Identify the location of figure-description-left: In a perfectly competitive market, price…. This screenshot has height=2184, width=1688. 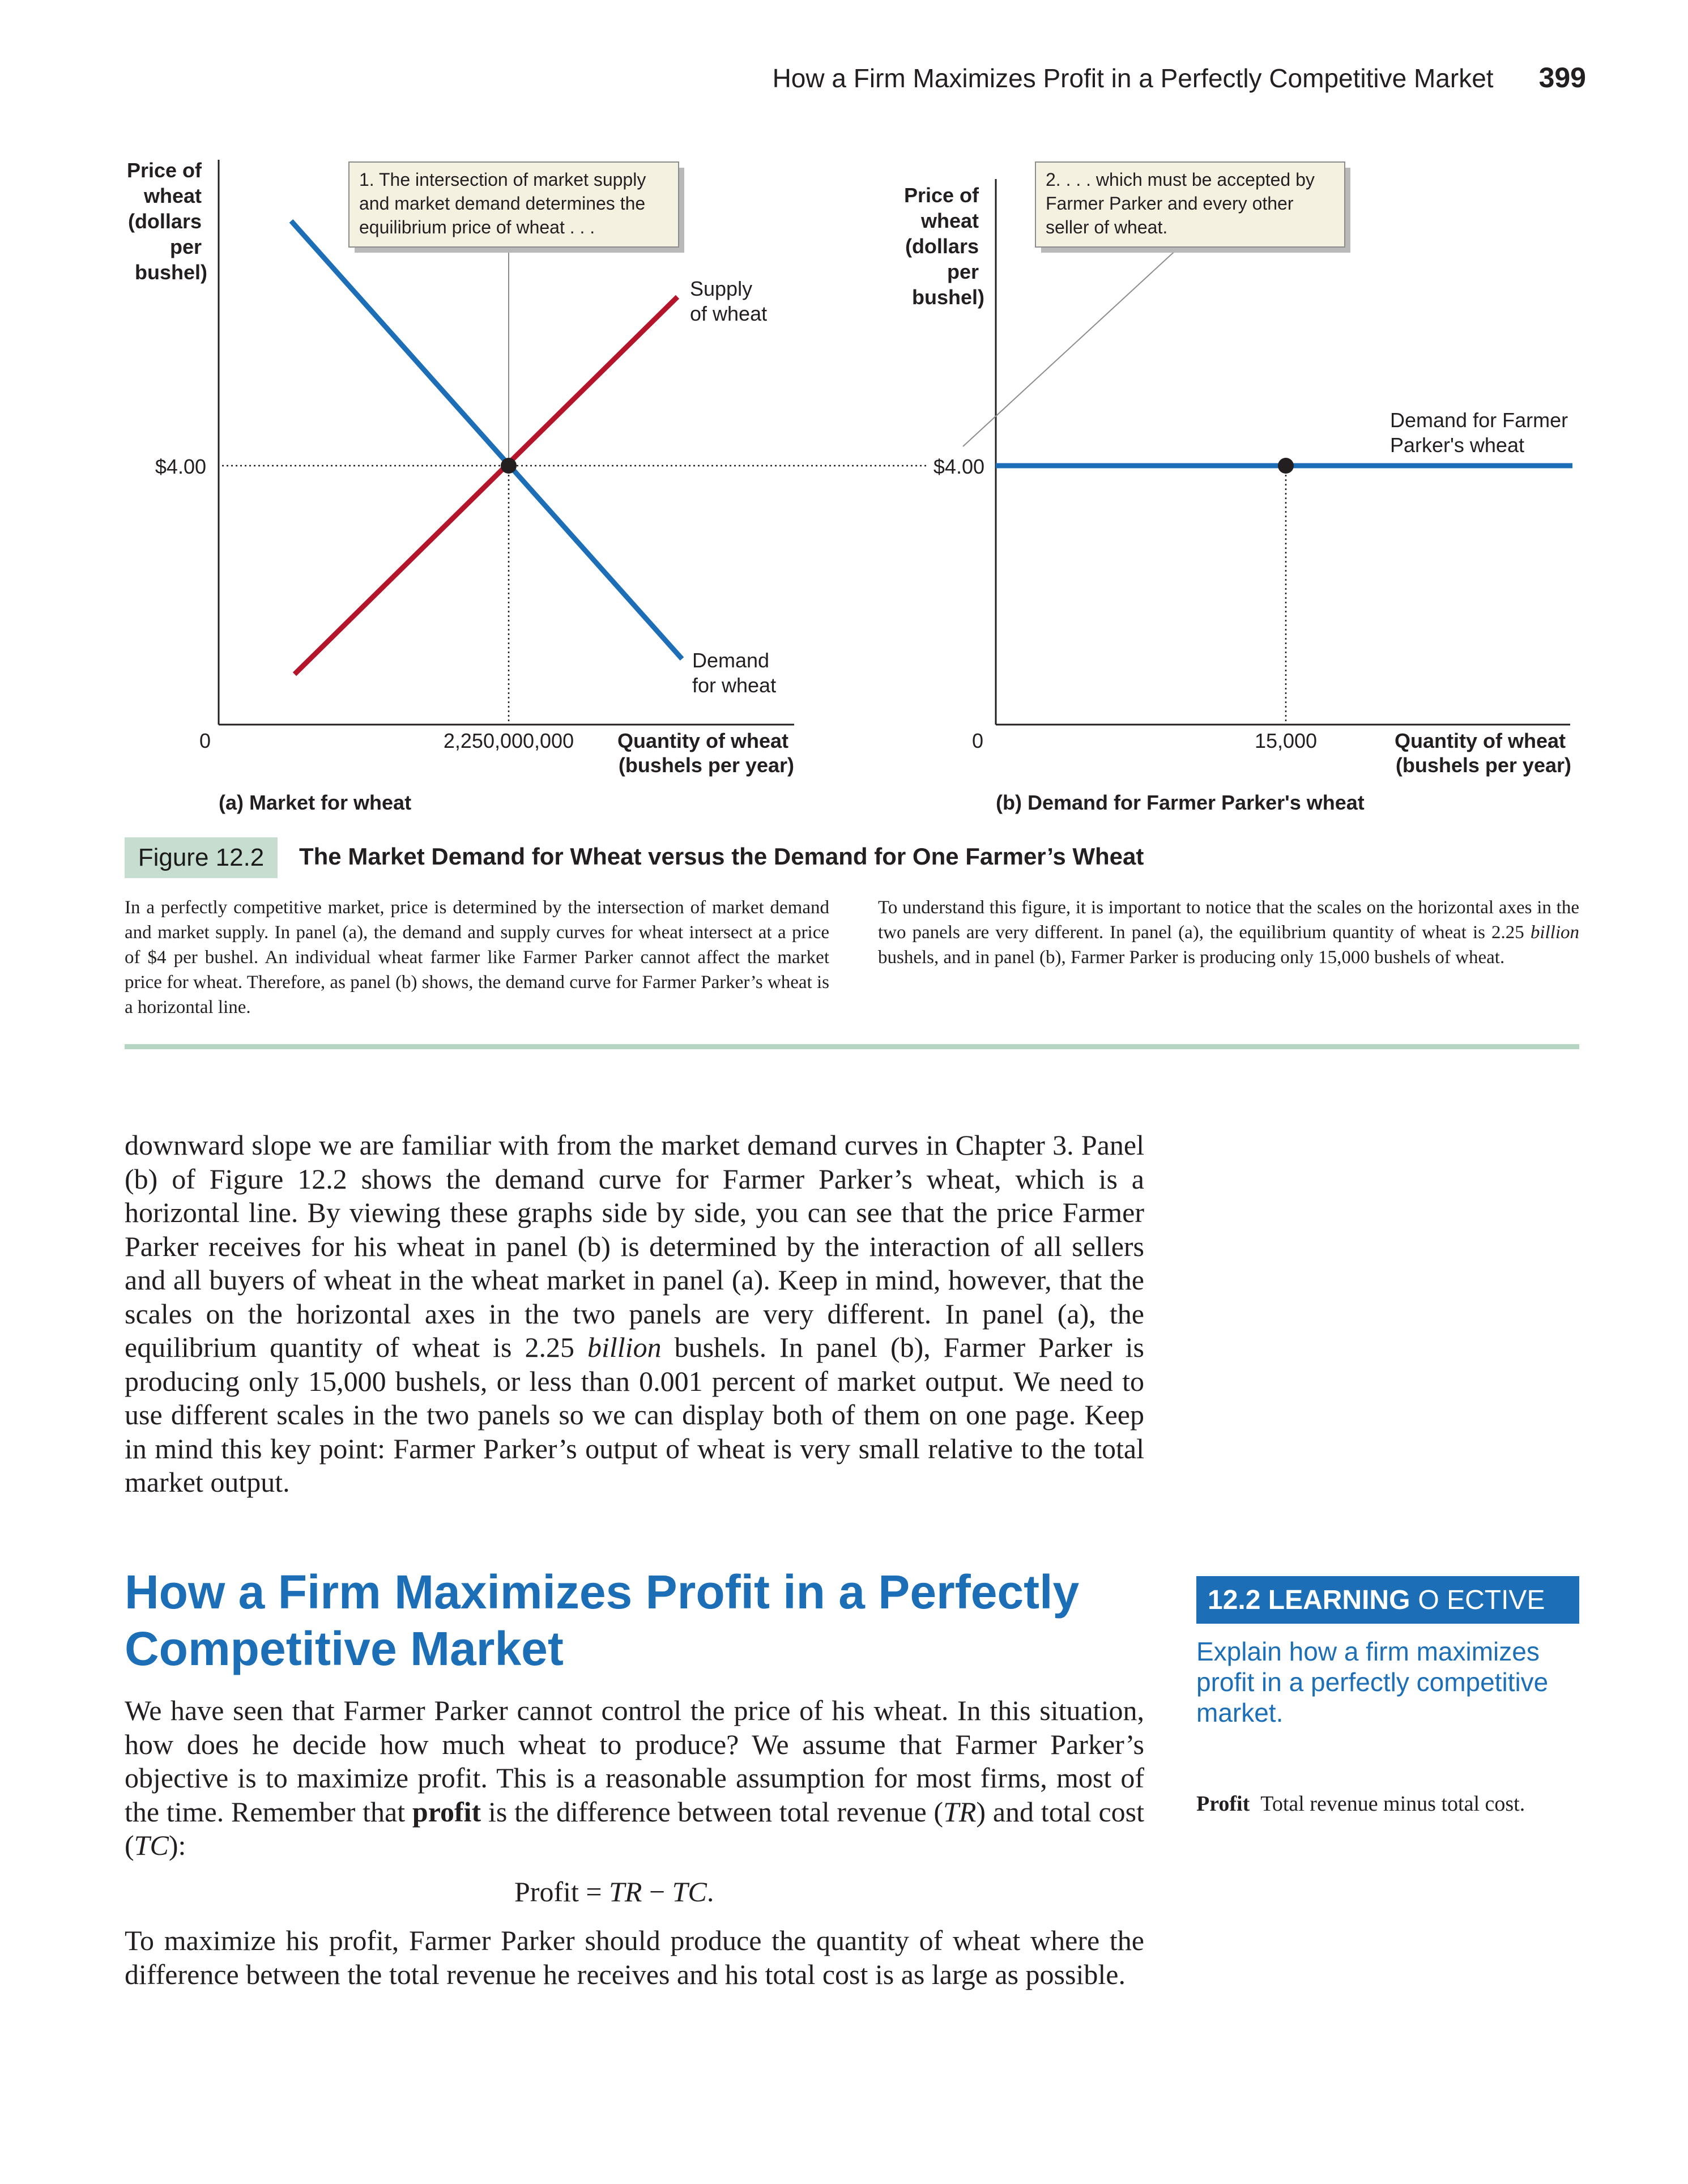
(477, 957).